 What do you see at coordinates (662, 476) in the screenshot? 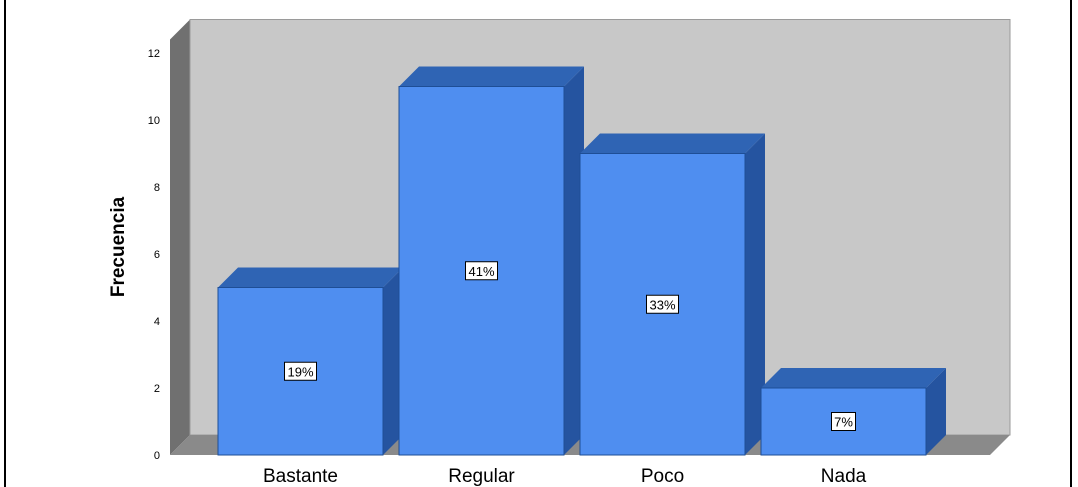
I see `x-tick-label: Poco` at bounding box center [662, 476].